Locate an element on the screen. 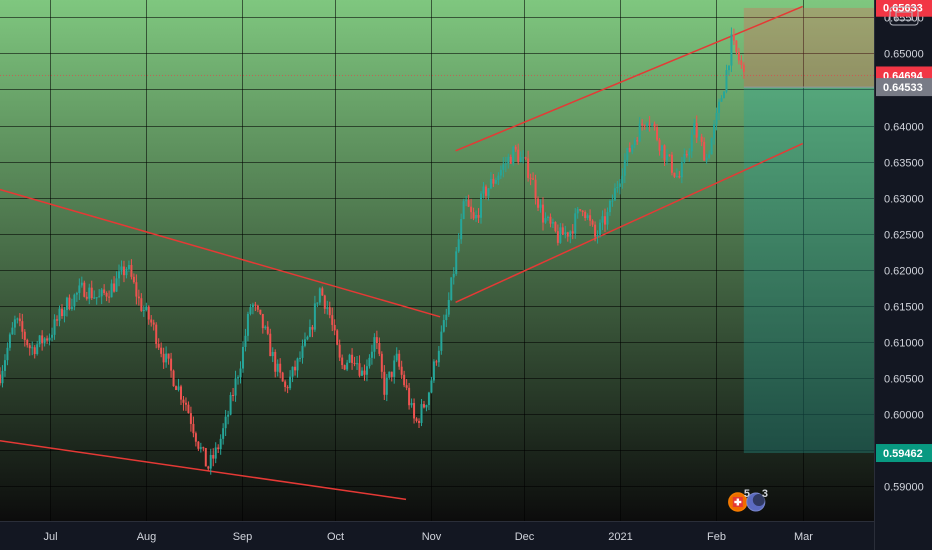 The height and width of the screenshot is (550, 932). price-label: 0.59462 is located at coordinates (903, 454).